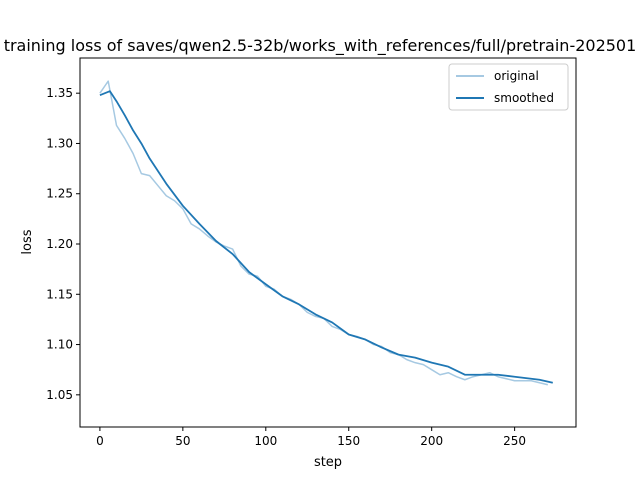  I want to click on x-tick-label: 100, so click(265, 441).